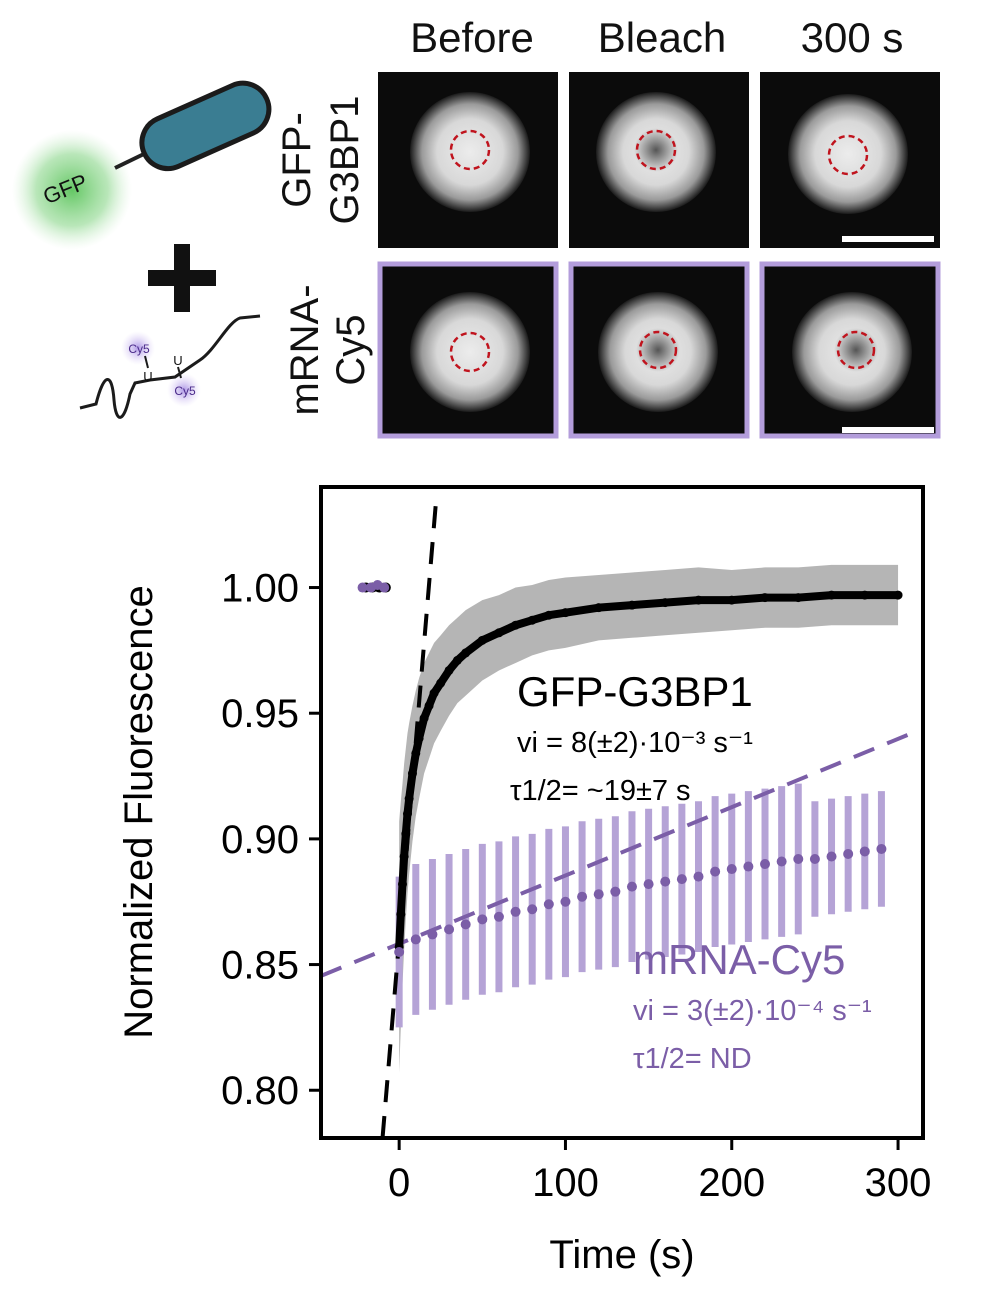  What do you see at coordinates (205, 126) in the screenshot?
I see `protein-body-icon` at bounding box center [205, 126].